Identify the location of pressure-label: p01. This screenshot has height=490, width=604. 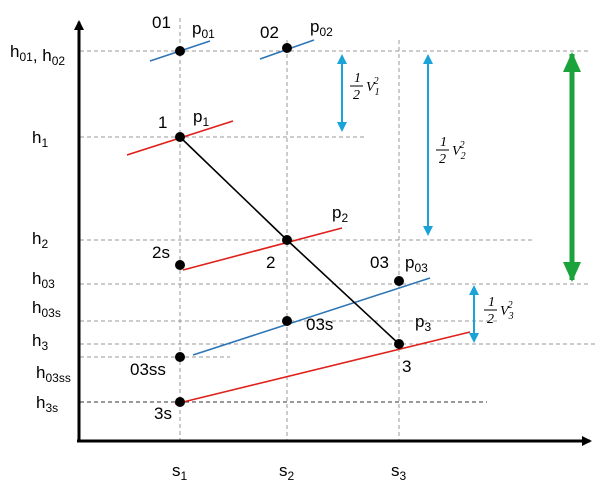
(203, 30).